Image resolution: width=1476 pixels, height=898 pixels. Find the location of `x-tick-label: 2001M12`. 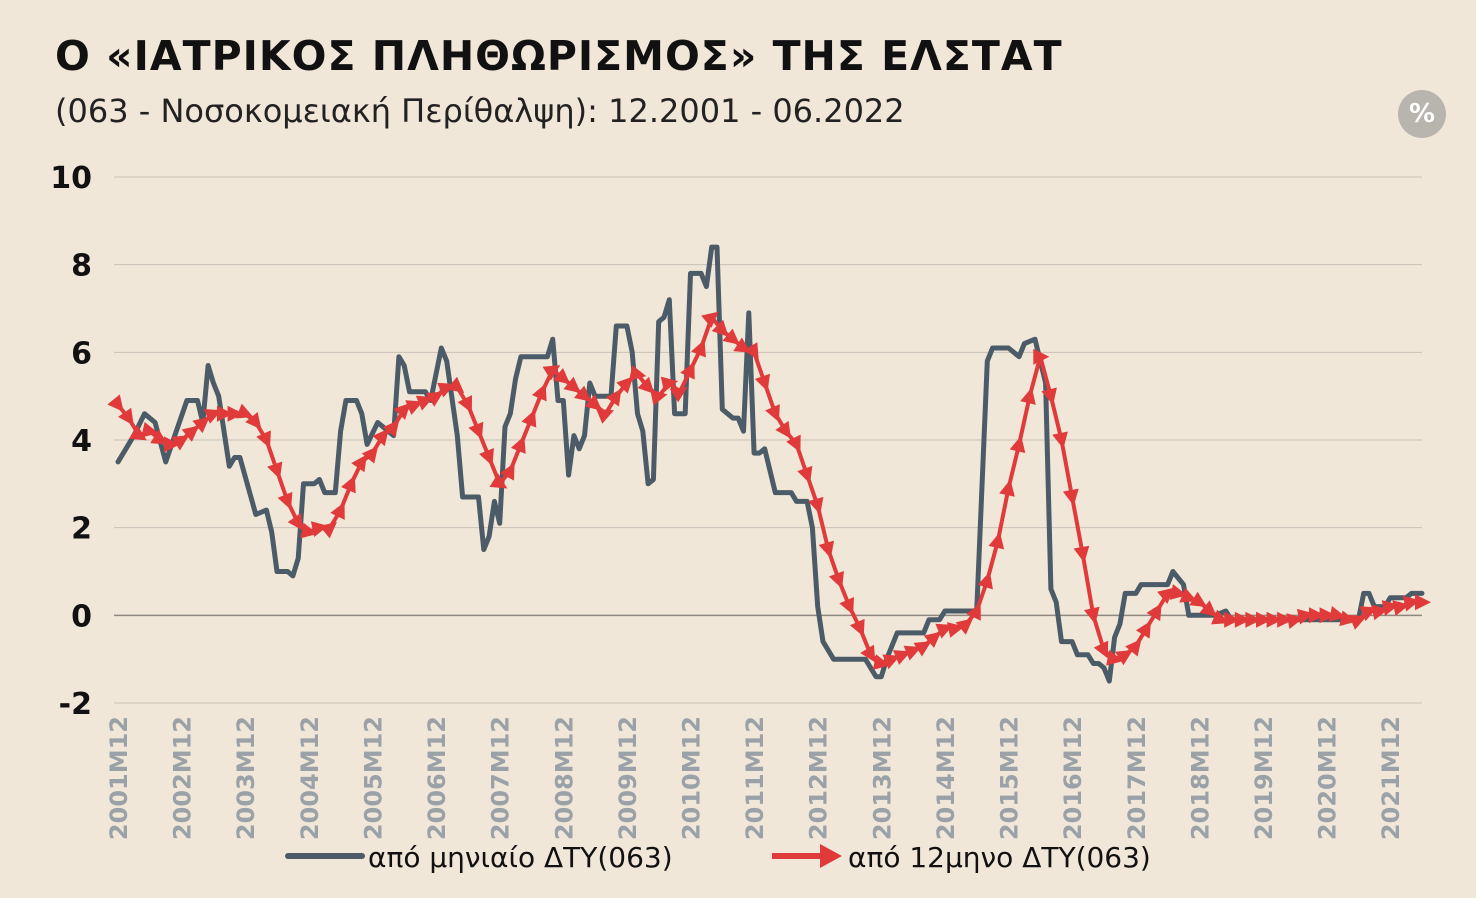

x-tick-label: 2001M12 is located at coordinates (119, 778).